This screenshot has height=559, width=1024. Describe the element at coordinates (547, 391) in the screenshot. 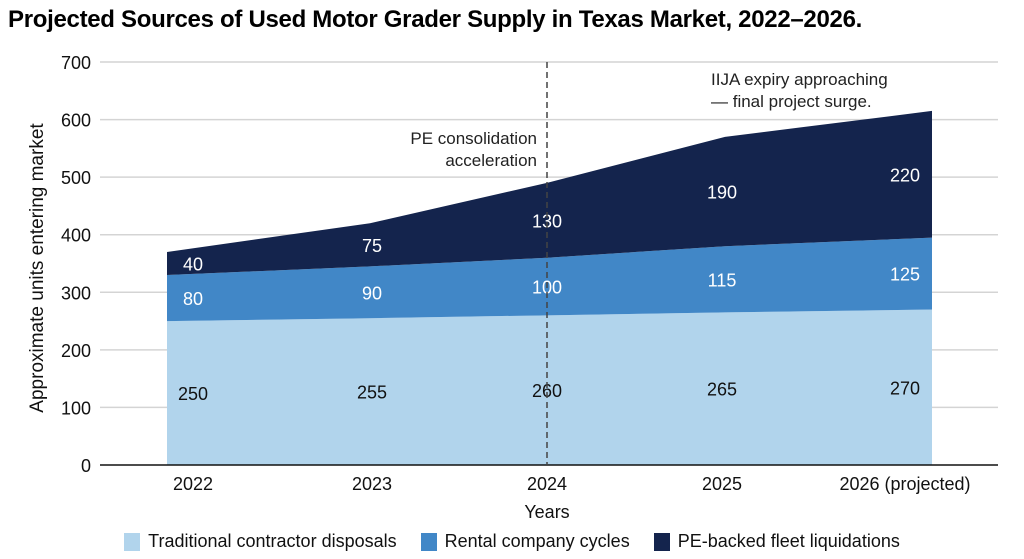

I see `data-label: 260` at that location.